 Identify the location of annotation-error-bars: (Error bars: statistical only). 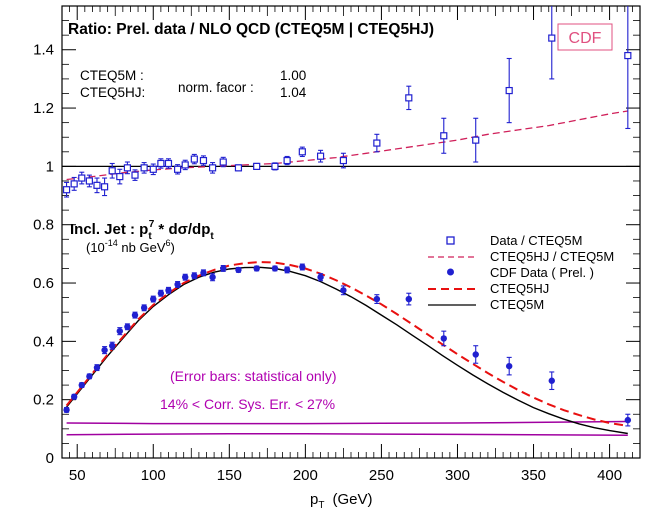
(253, 376).